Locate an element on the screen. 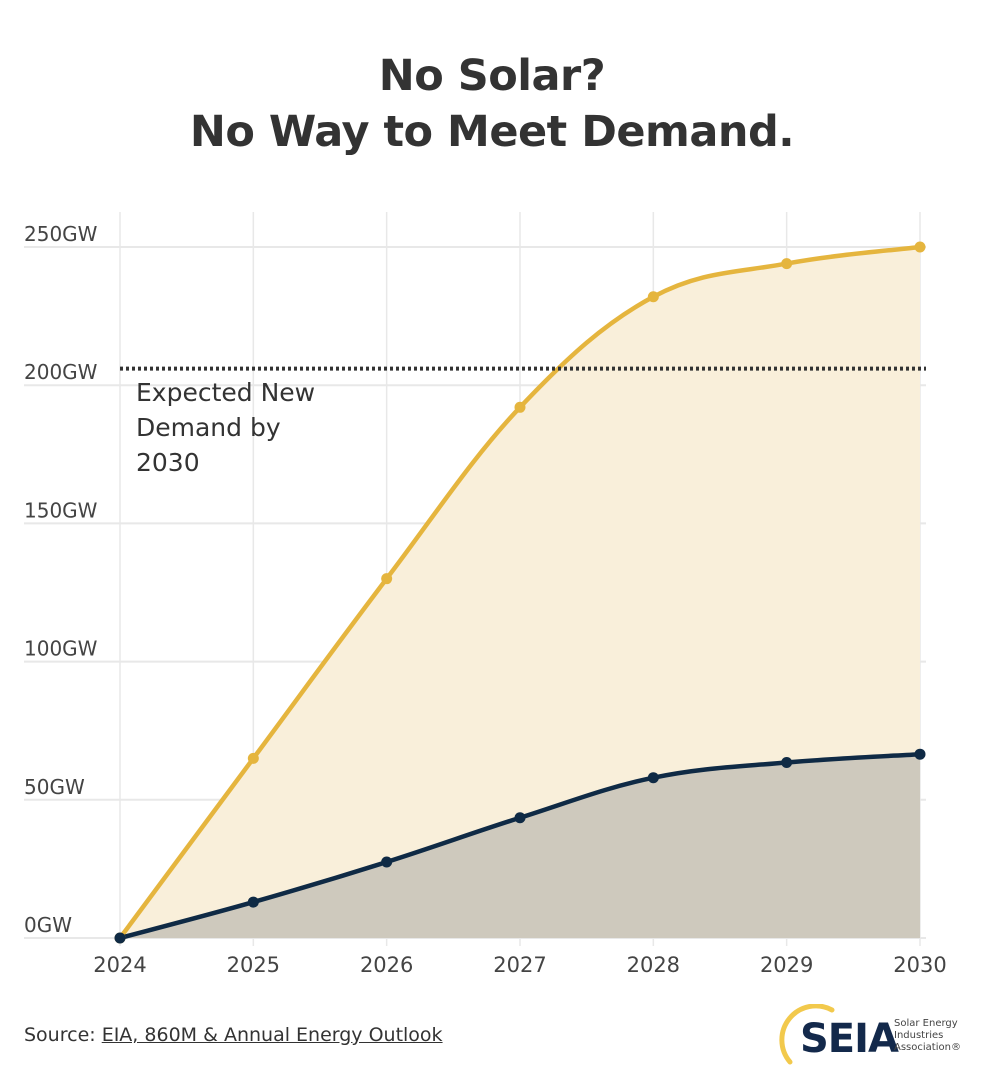  x-tick-label: 2028 is located at coordinates (653, 965).